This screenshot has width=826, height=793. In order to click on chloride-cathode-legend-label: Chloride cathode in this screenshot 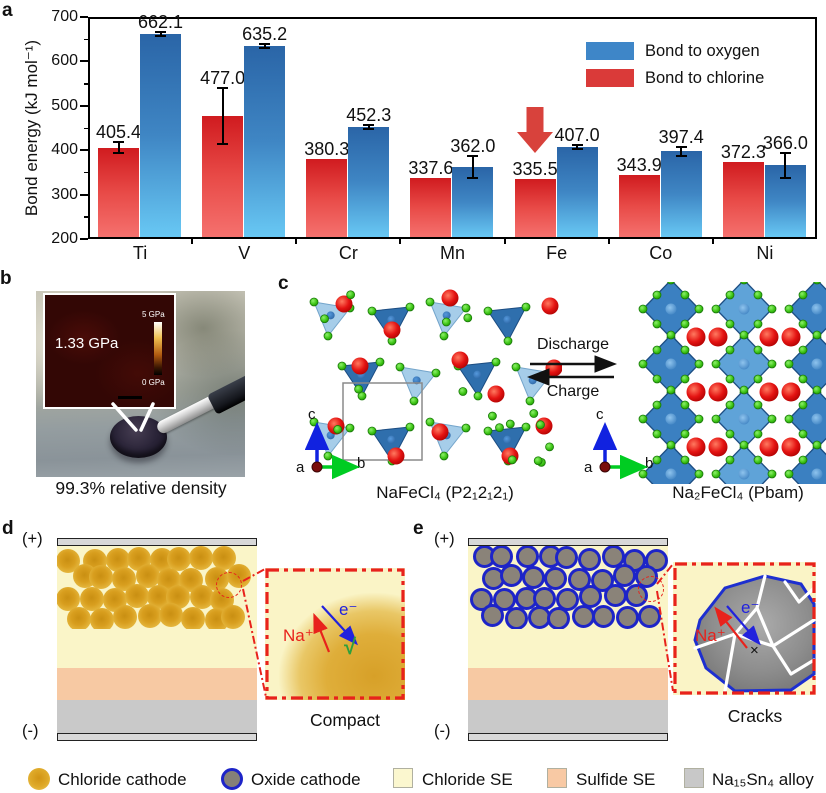, I will do `click(122, 779)`.